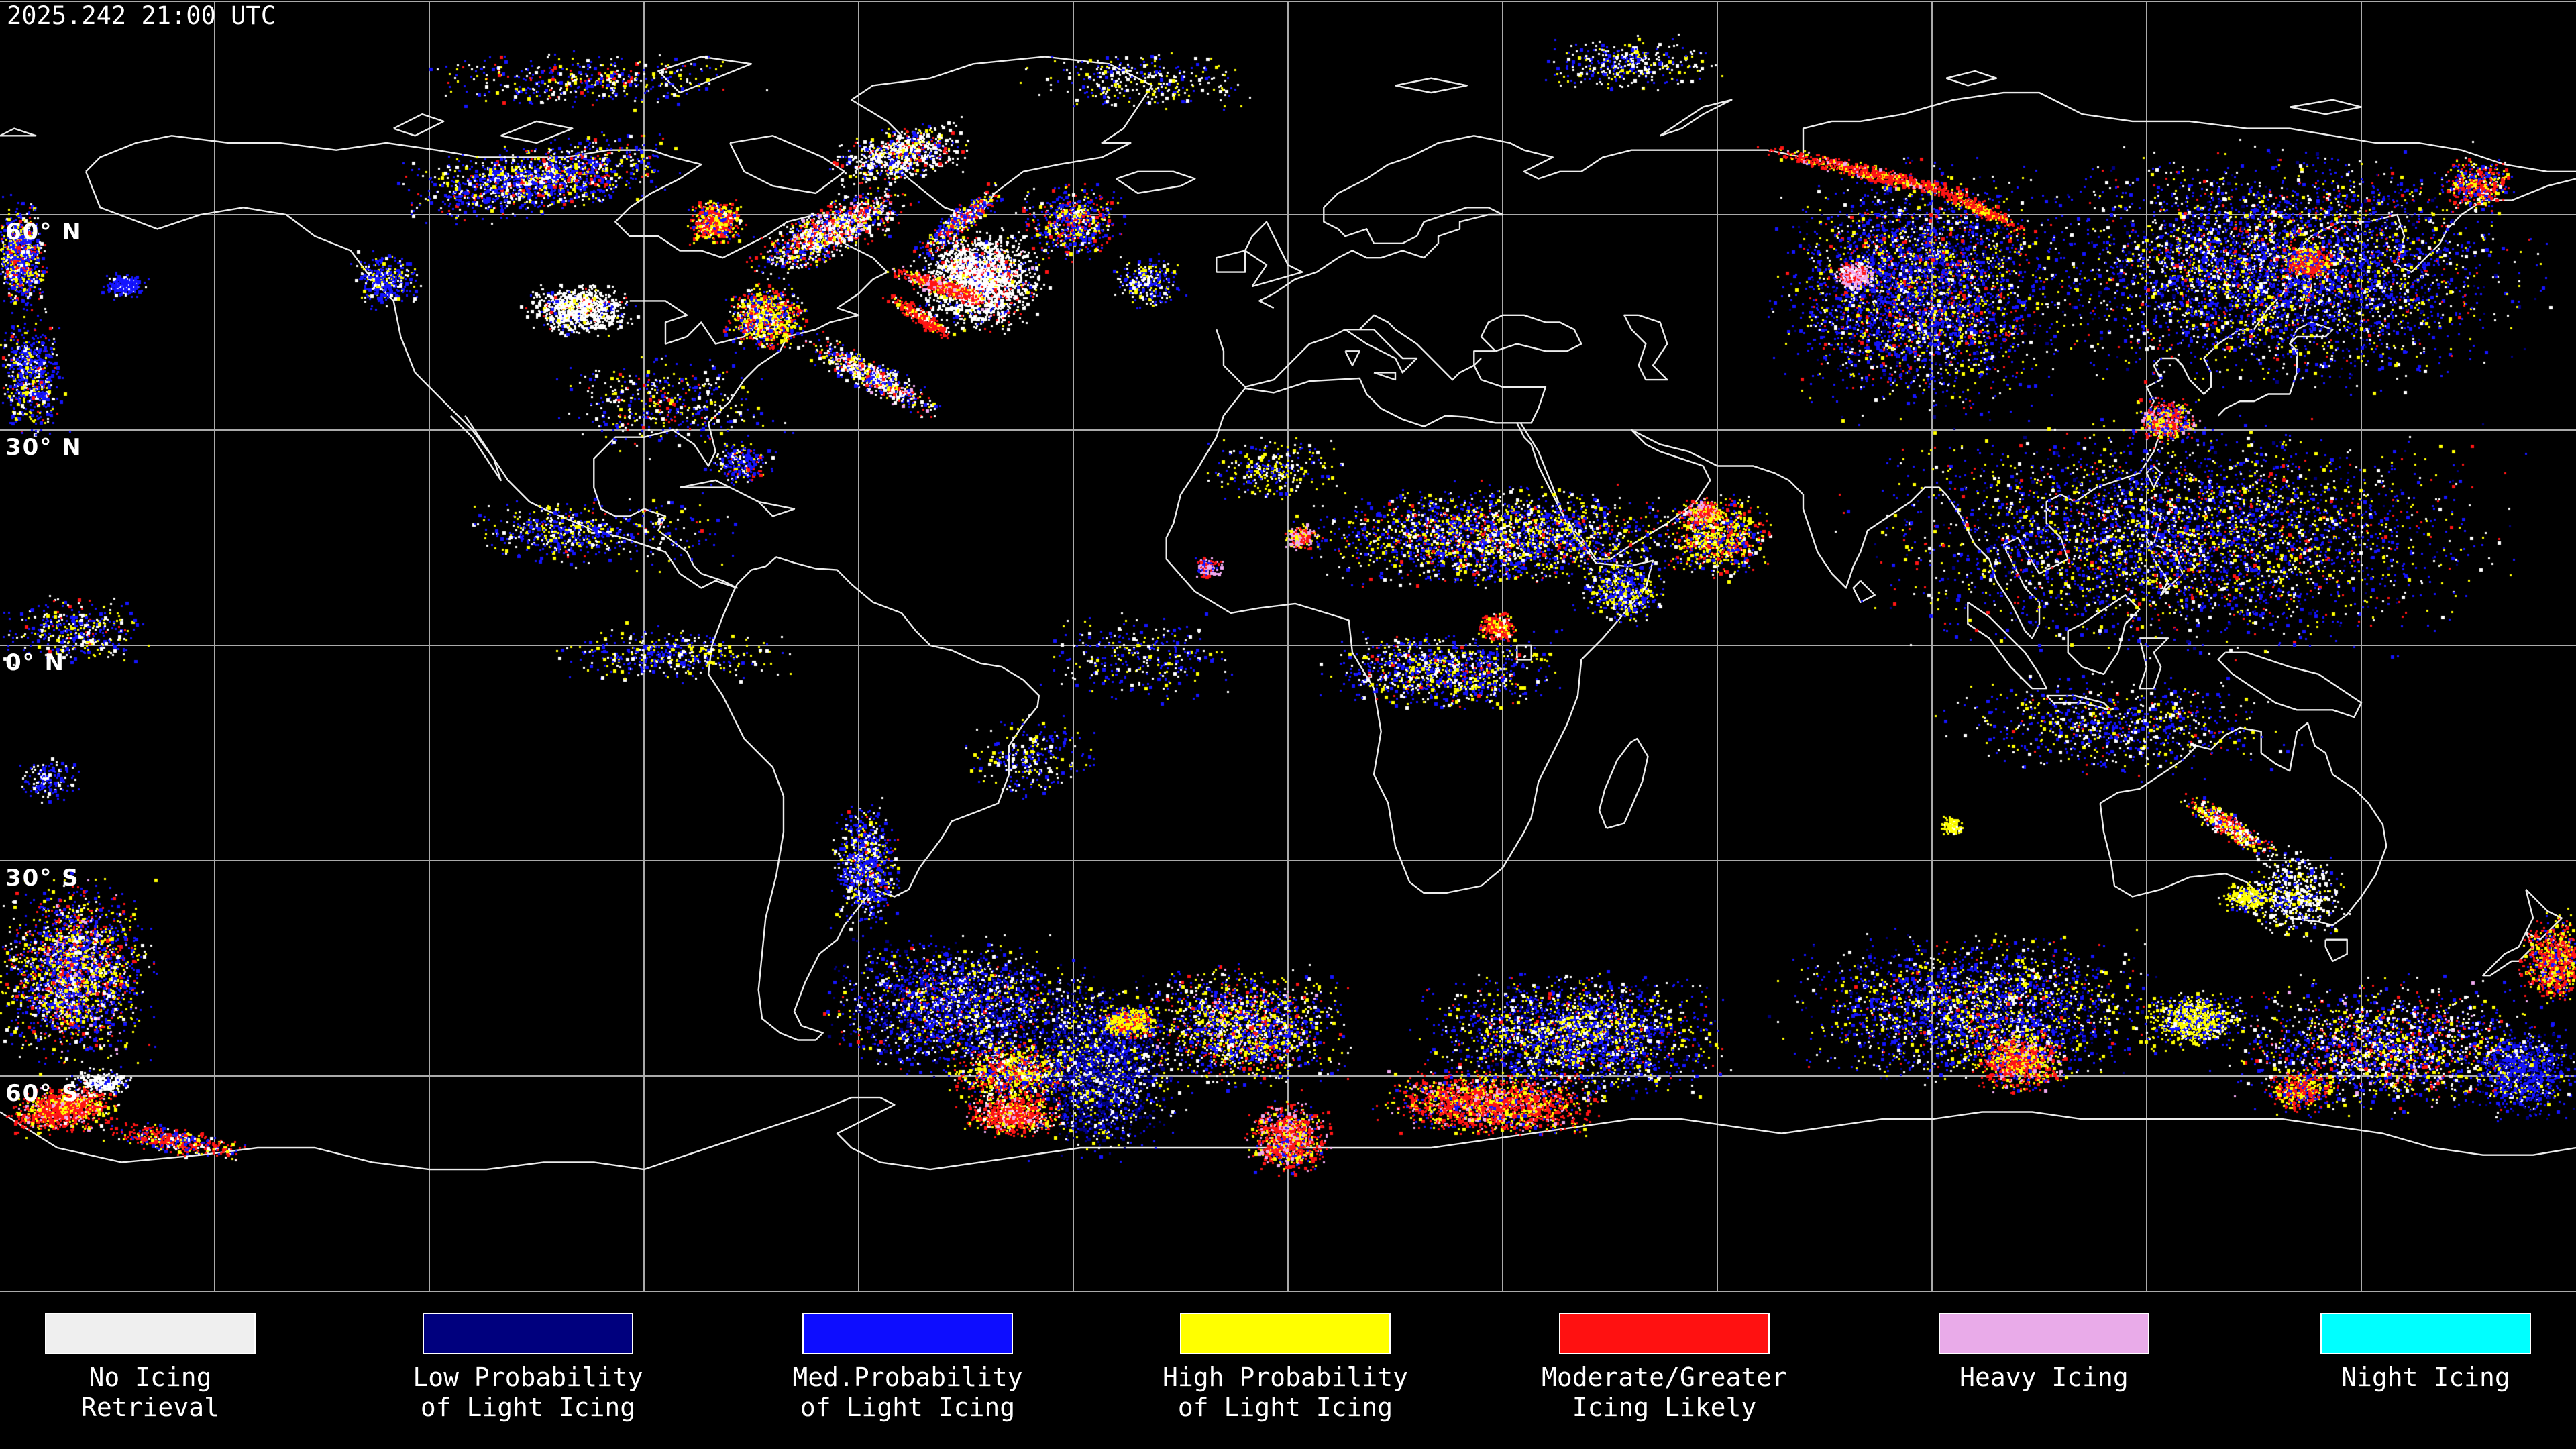 The image size is (2576, 1449). What do you see at coordinates (42, 878) in the screenshot?
I see `latitude-label: 30° S` at bounding box center [42, 878].